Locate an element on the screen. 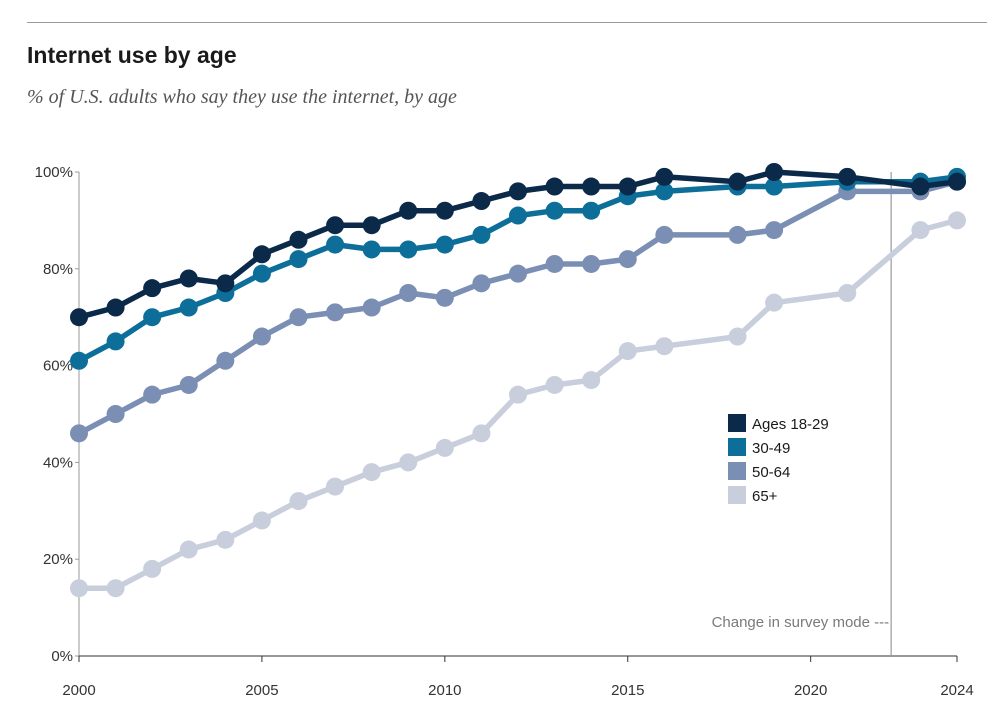  legend-label: 30-49 is located at coordinates (771, 448).